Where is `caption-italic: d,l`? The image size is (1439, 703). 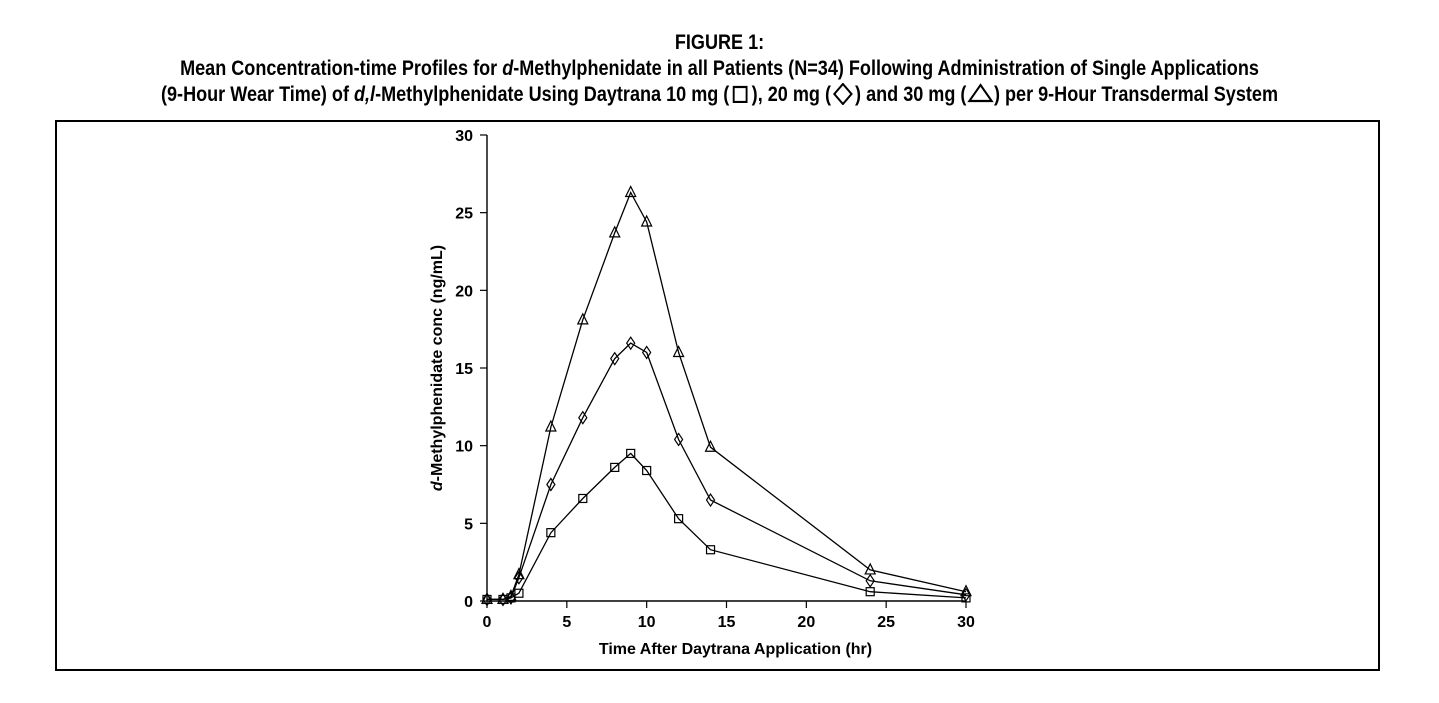
caption-italic: d,l is located at coordinates (365, 94).